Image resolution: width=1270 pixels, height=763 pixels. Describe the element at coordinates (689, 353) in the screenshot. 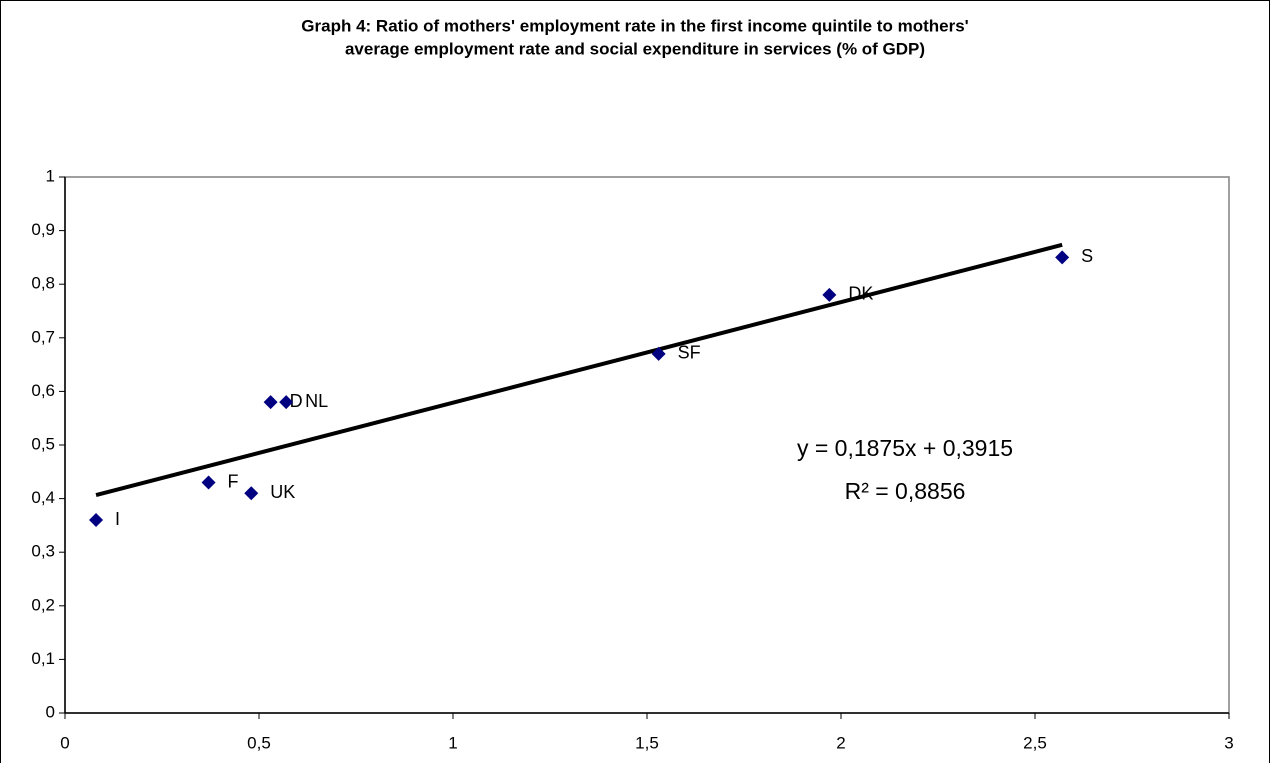

I see `point-label: SF` at that location.